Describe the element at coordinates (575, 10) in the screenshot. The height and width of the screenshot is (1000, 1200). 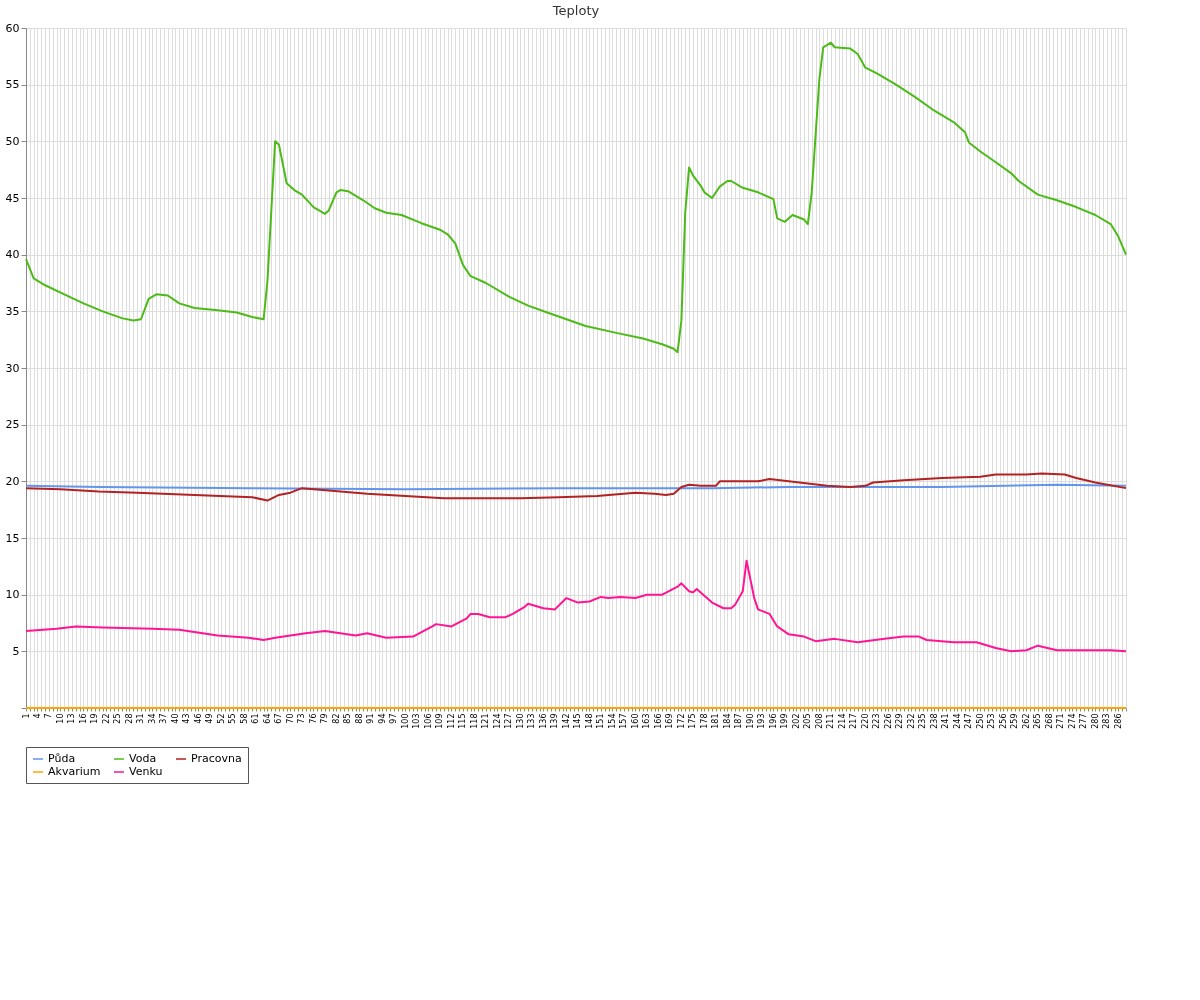
I see `chart-title: Teploty` at that location.